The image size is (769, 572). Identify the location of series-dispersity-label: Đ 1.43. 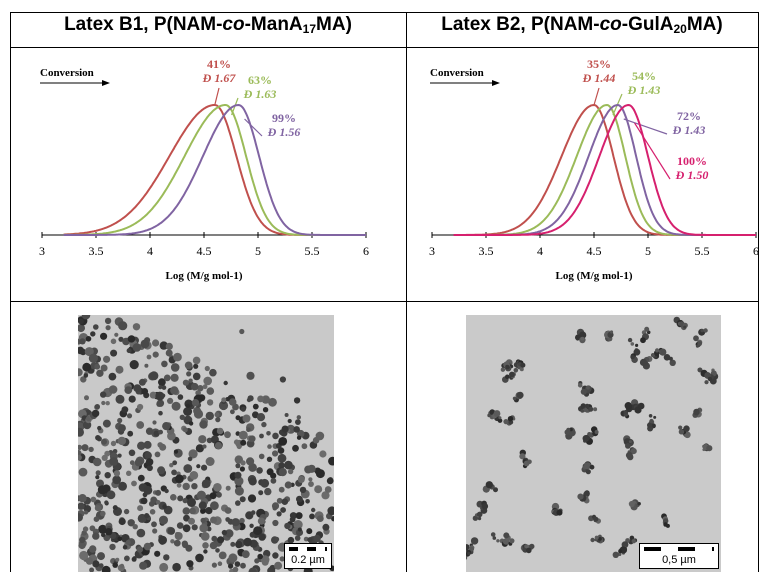
(689, 130).